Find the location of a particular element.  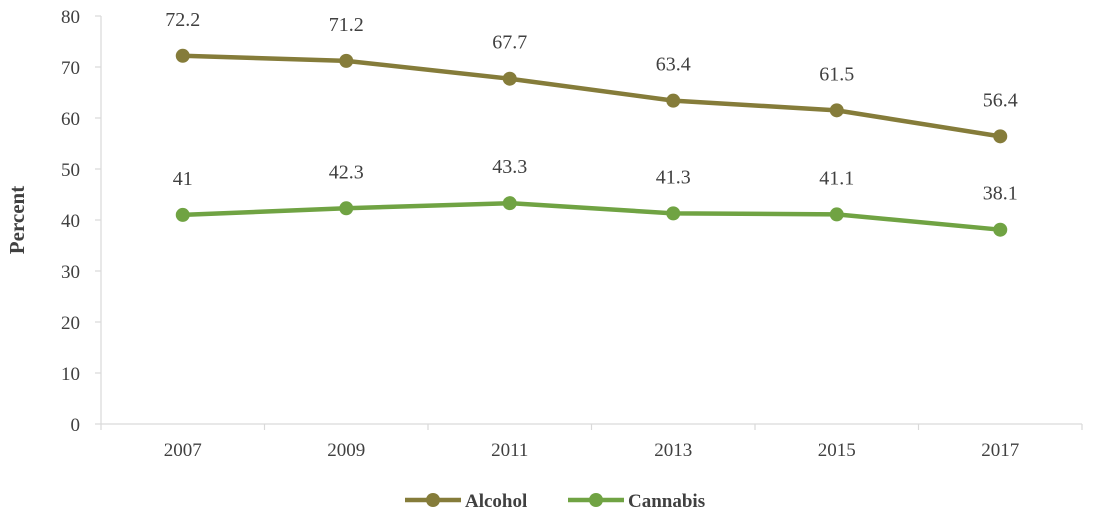

x-tick-label: 2017 is located at coordinates (1000, 450).